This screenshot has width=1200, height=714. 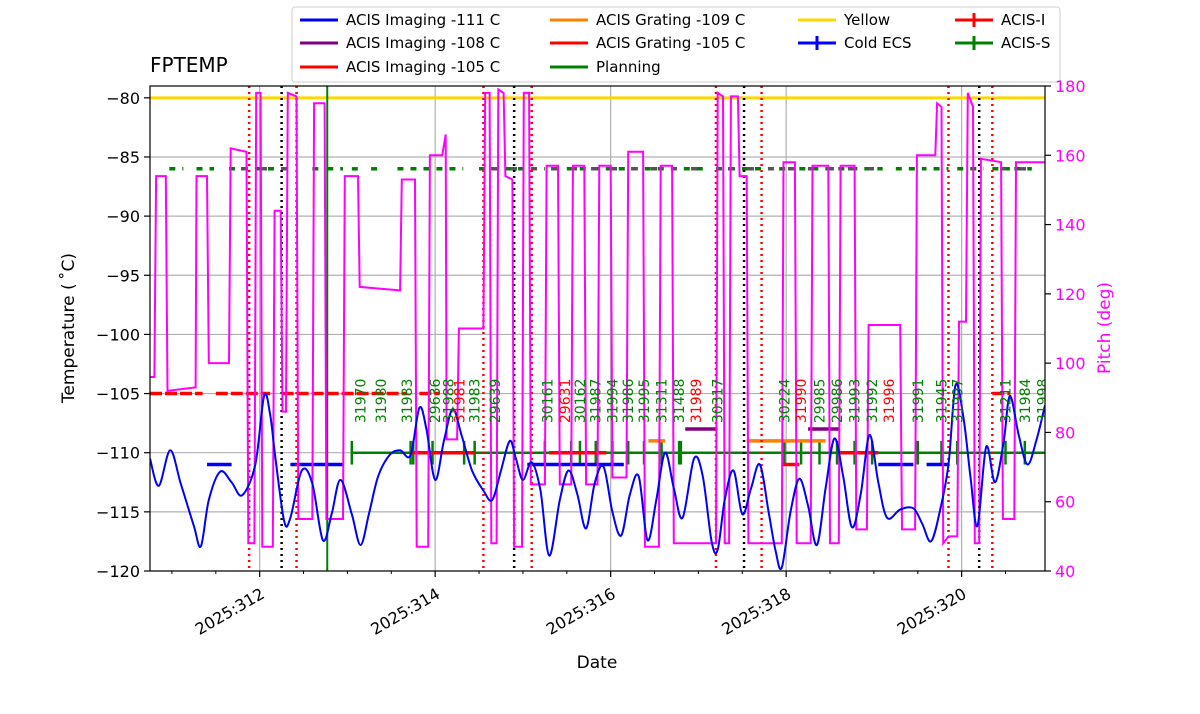 I want to click on obsid-label: 30161, so click(x=549, y=401).